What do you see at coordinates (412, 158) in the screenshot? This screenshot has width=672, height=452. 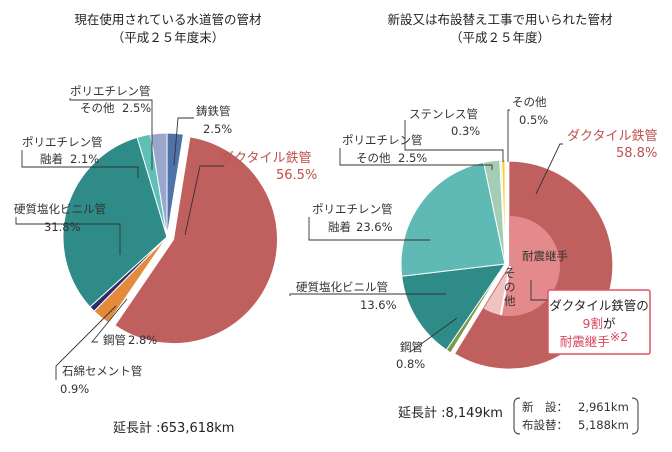 I see `label-r-pe-other-value: 2.5%` at bounding box center [412, 158].